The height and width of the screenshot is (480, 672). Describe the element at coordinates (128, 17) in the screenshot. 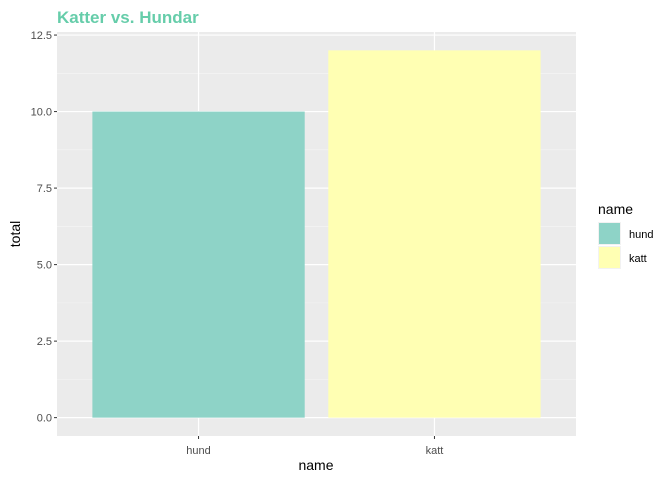

I see `chart-title: Katter vs. Hundar` at that location.